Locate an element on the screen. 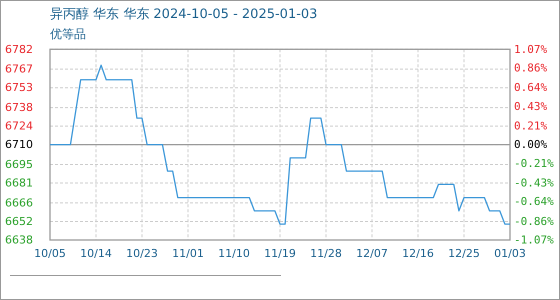 Image resolution: width=560 pixels, height=300 pixels. x-tick-label: 10/23 is located at coordinates (142, 253).